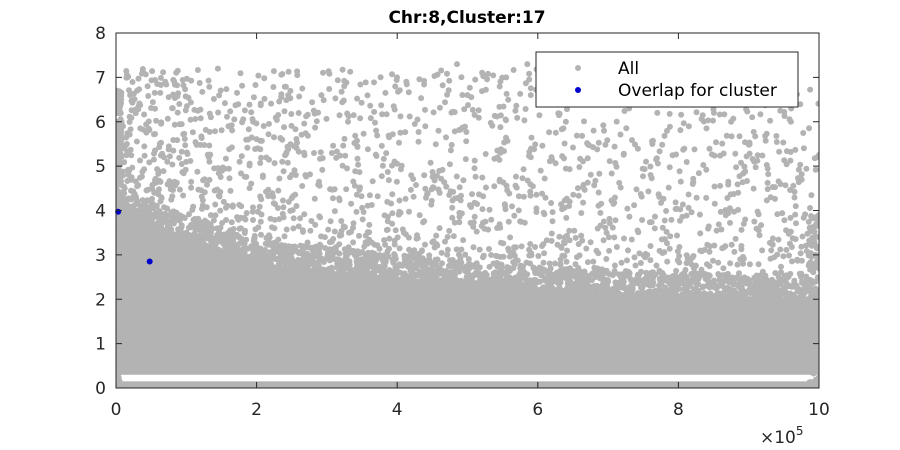  I want to click on y-tick-label: 7, so click(100, 78).